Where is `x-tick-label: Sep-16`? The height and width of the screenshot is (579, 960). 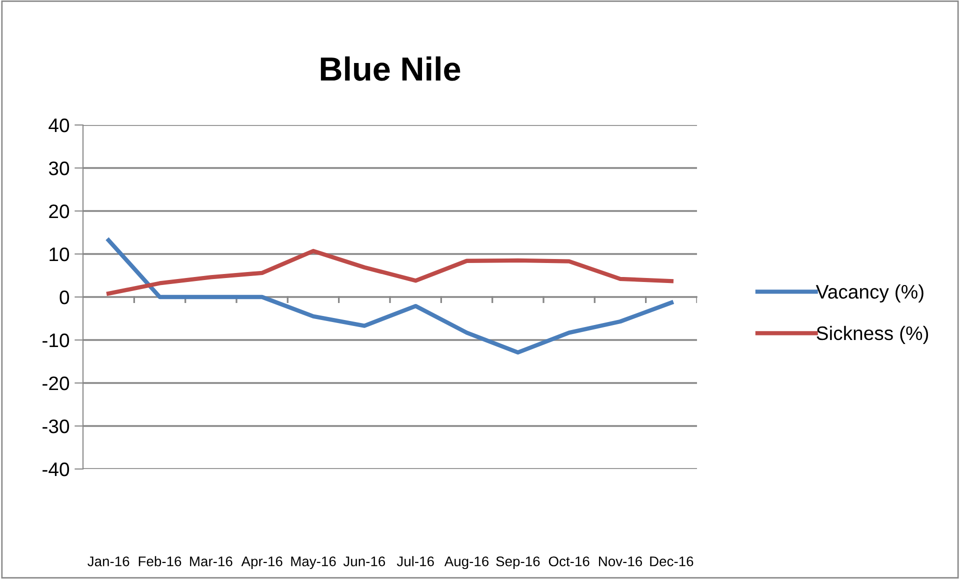 x-tick-label: Sep-16 is located at coordinates (518, 563).